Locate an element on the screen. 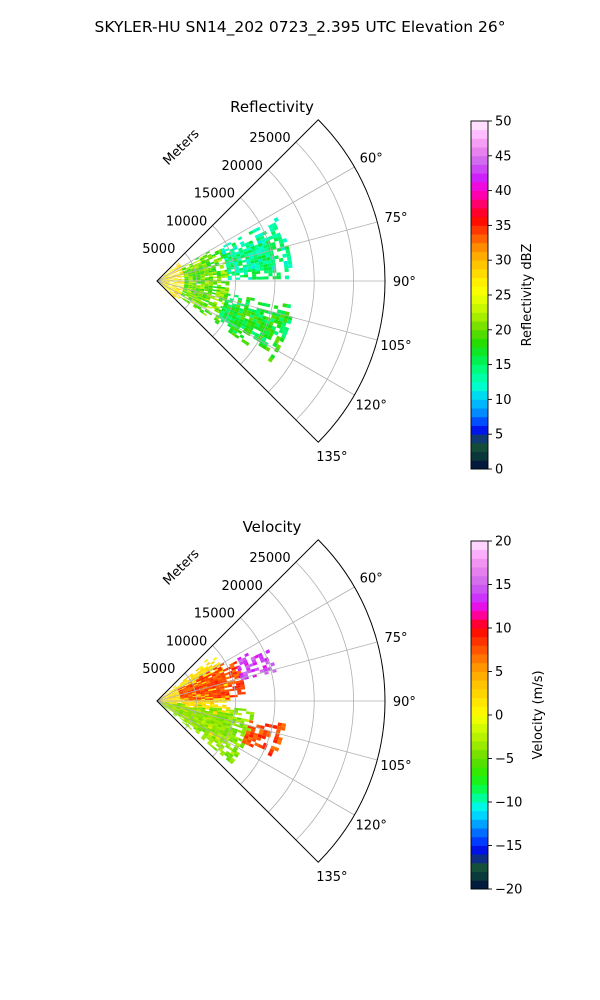 Image resolution: width=600 pixels, height=1000 pixels. colorbar-tick-label: 10 is located at coordinates (503, 400).